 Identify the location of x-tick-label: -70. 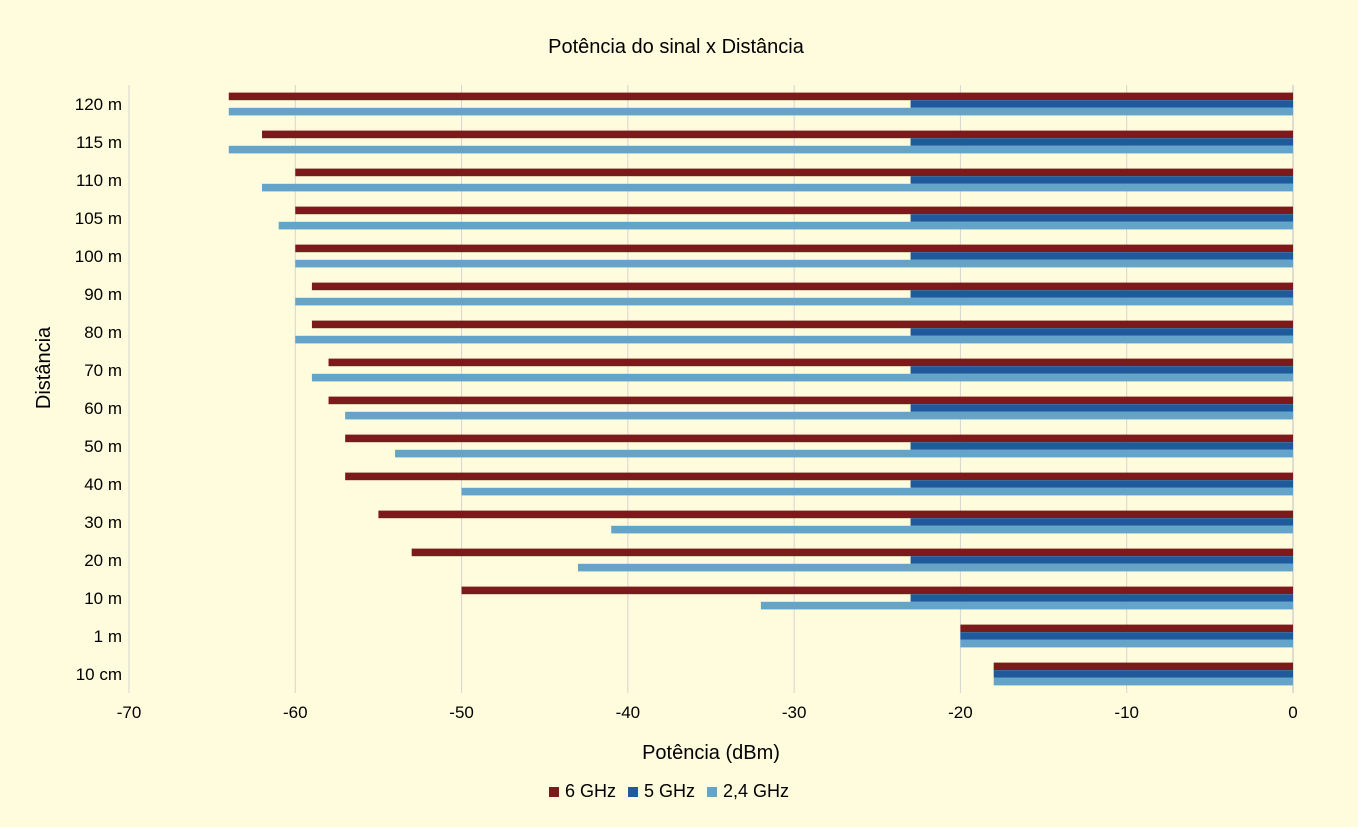
(129, 712).